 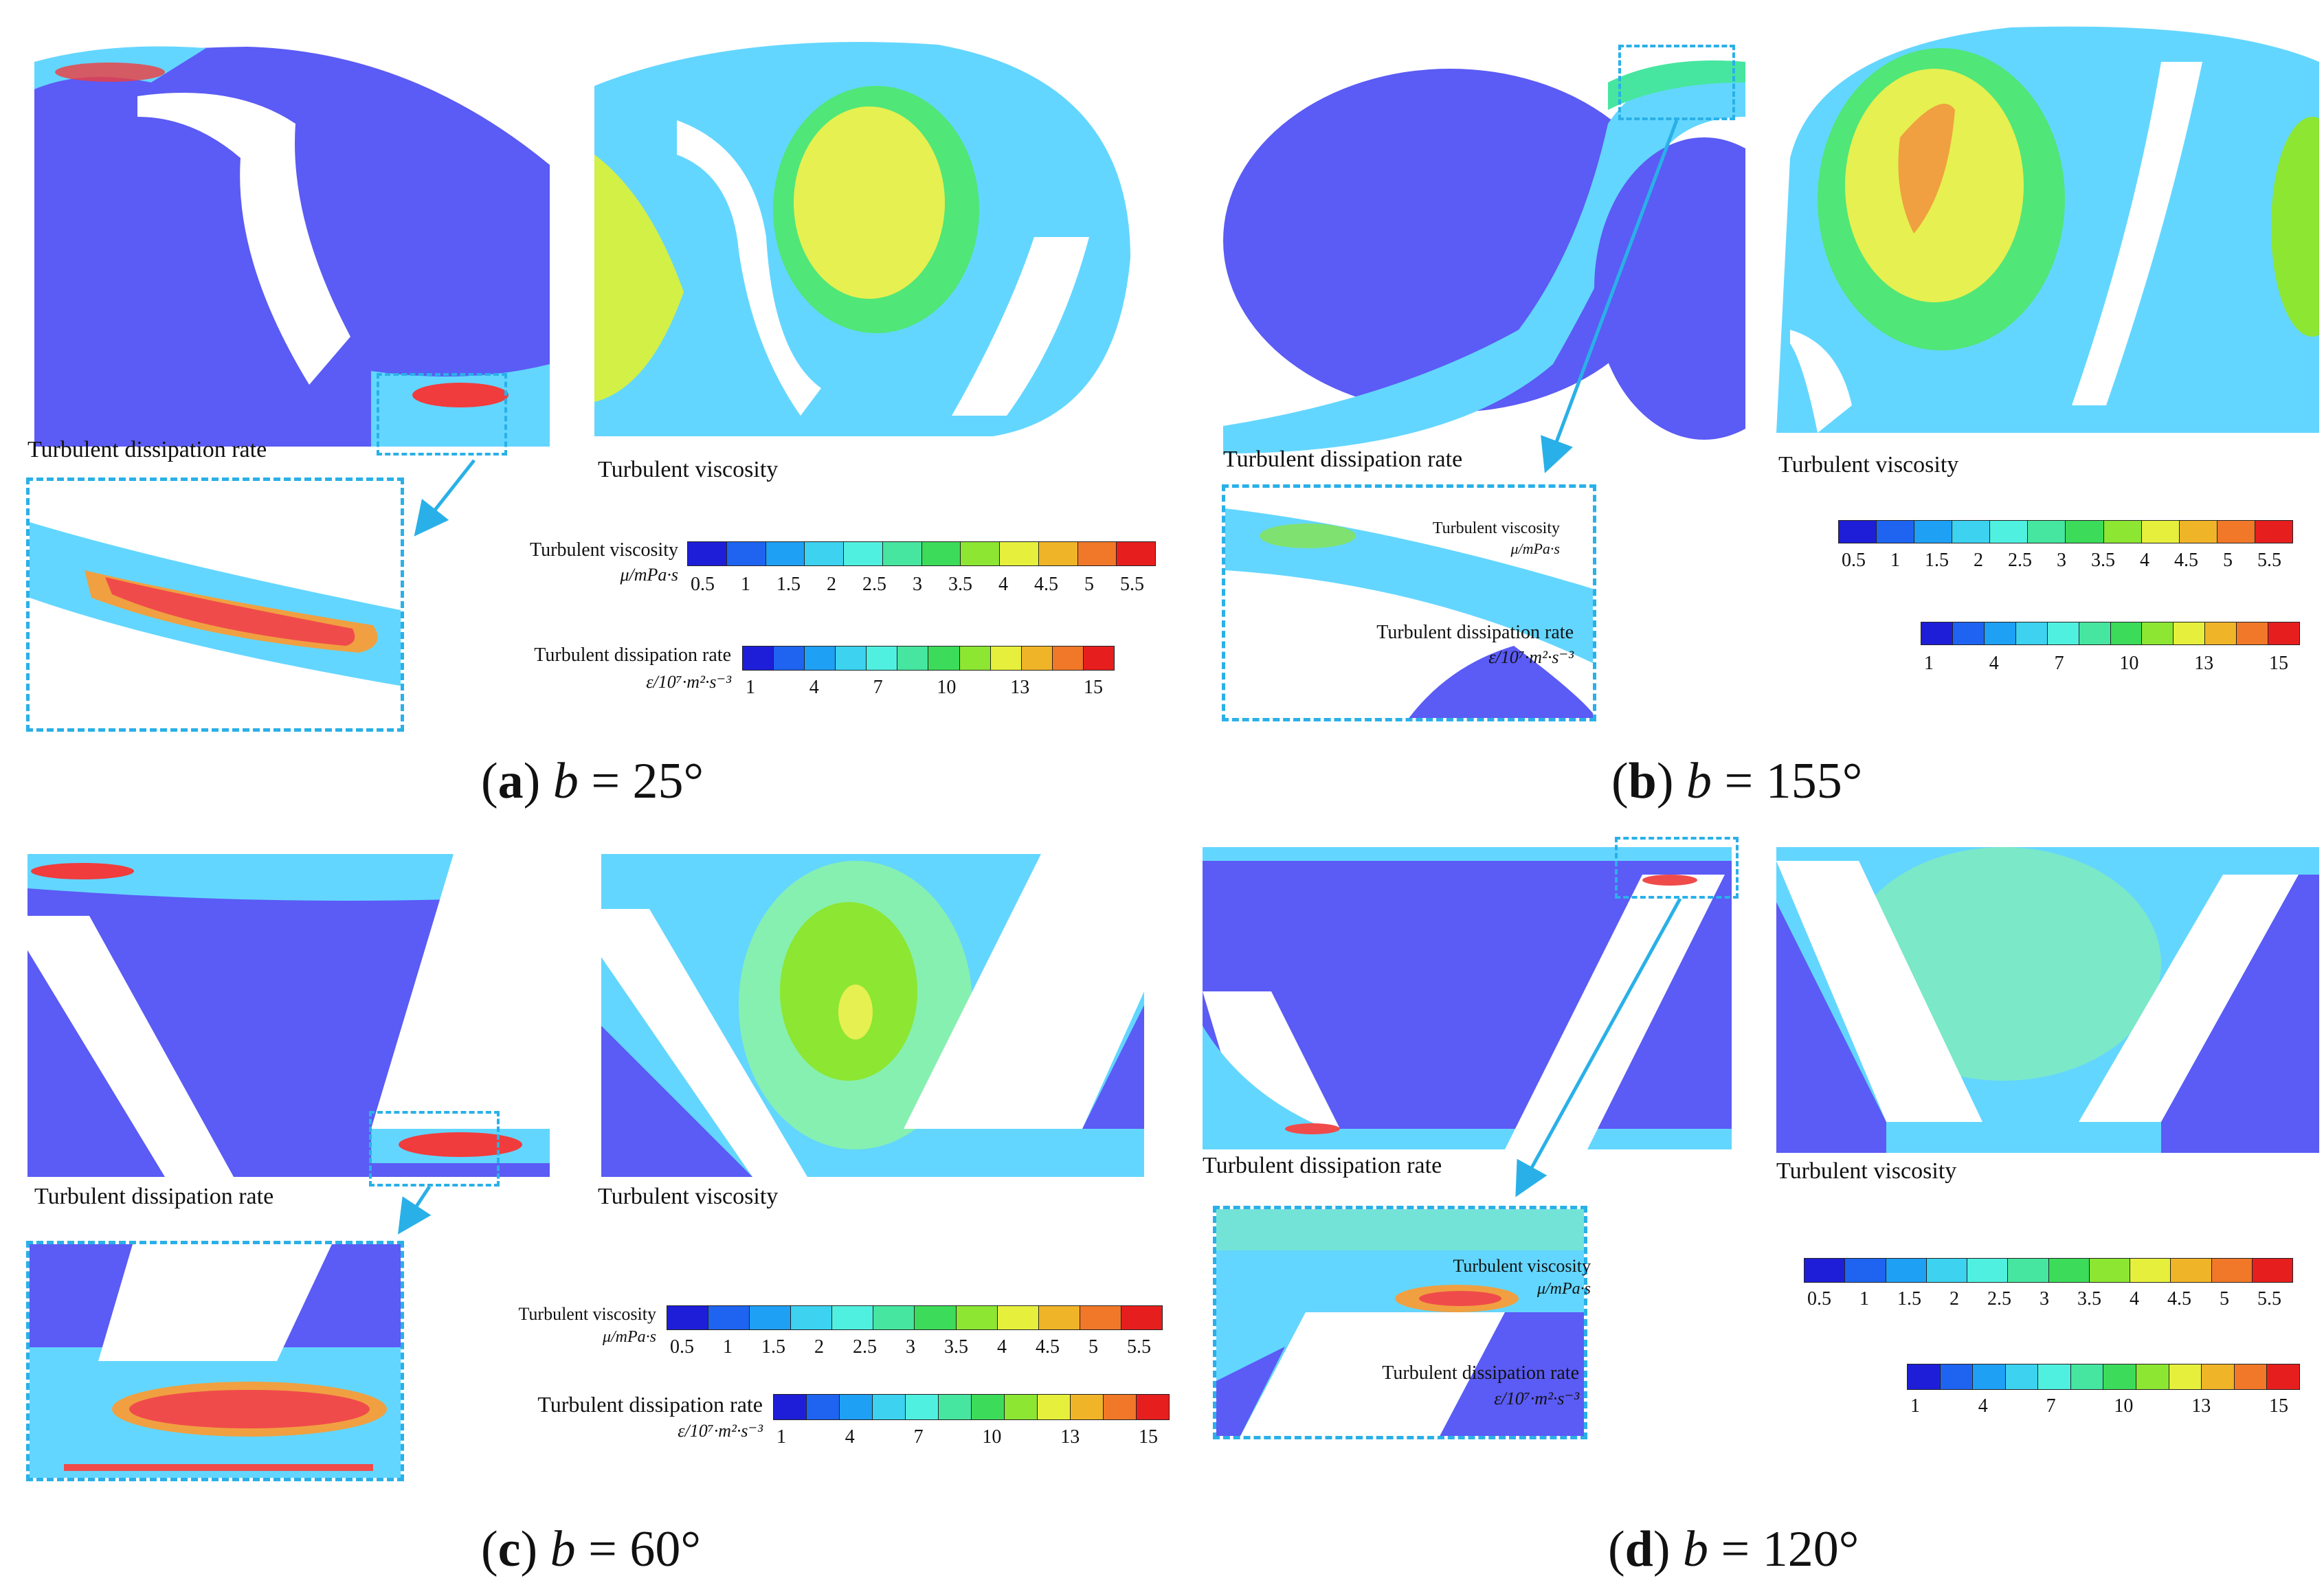 I want to click on zoom-arrow-d, so click(x=1598, y=1047).